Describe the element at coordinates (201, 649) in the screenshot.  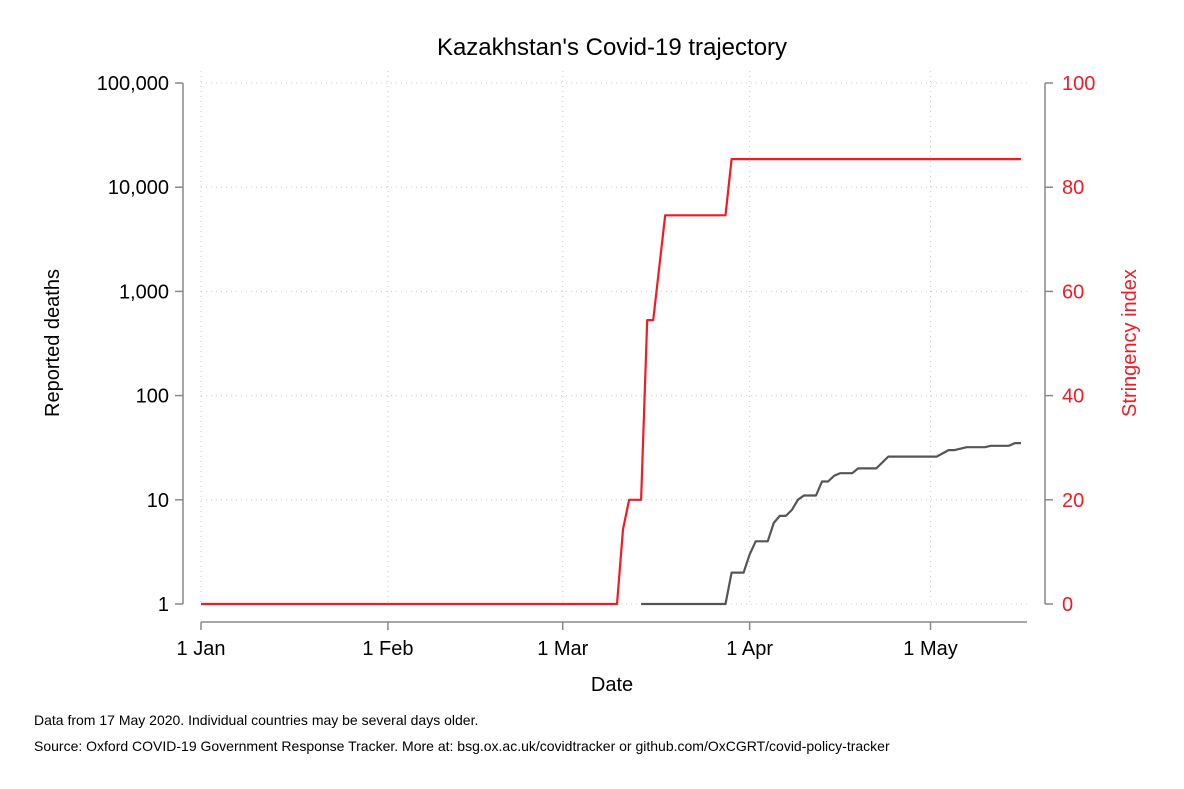
I see `x-tick-label: 1 Jan` at that location.